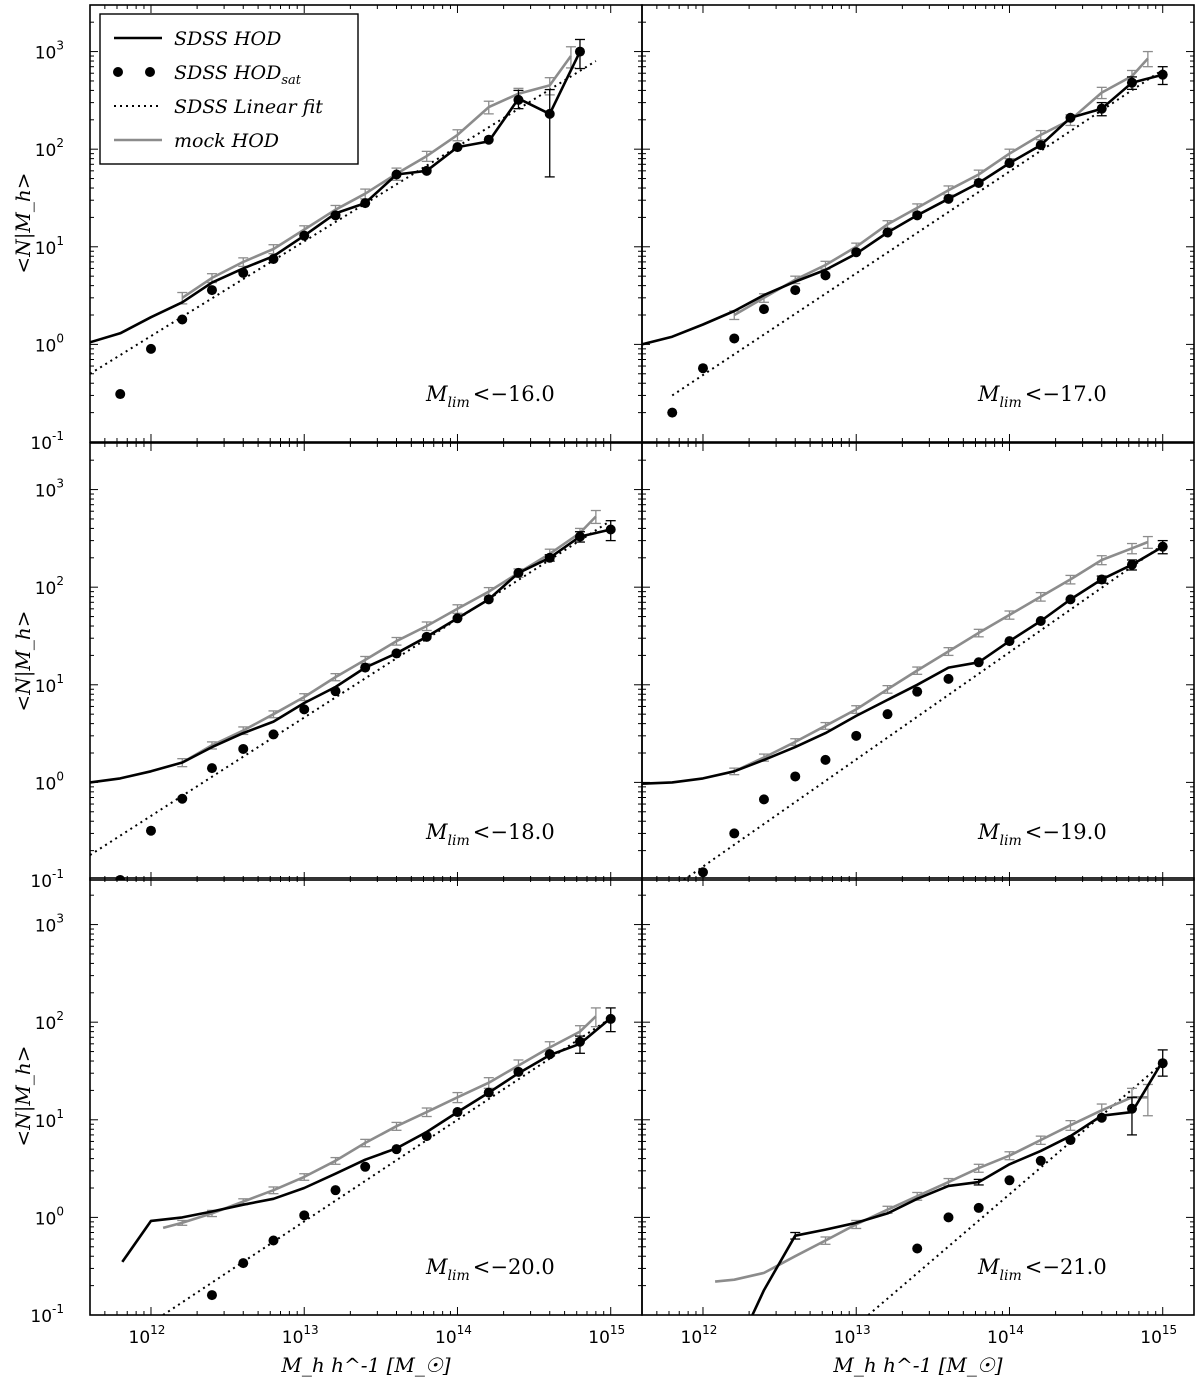 The image size is (1200, 1389). Describe the element at coordinates (23, 222) in the screenshot. I see `y-axis-label-1: <N|M_h>` at that location.